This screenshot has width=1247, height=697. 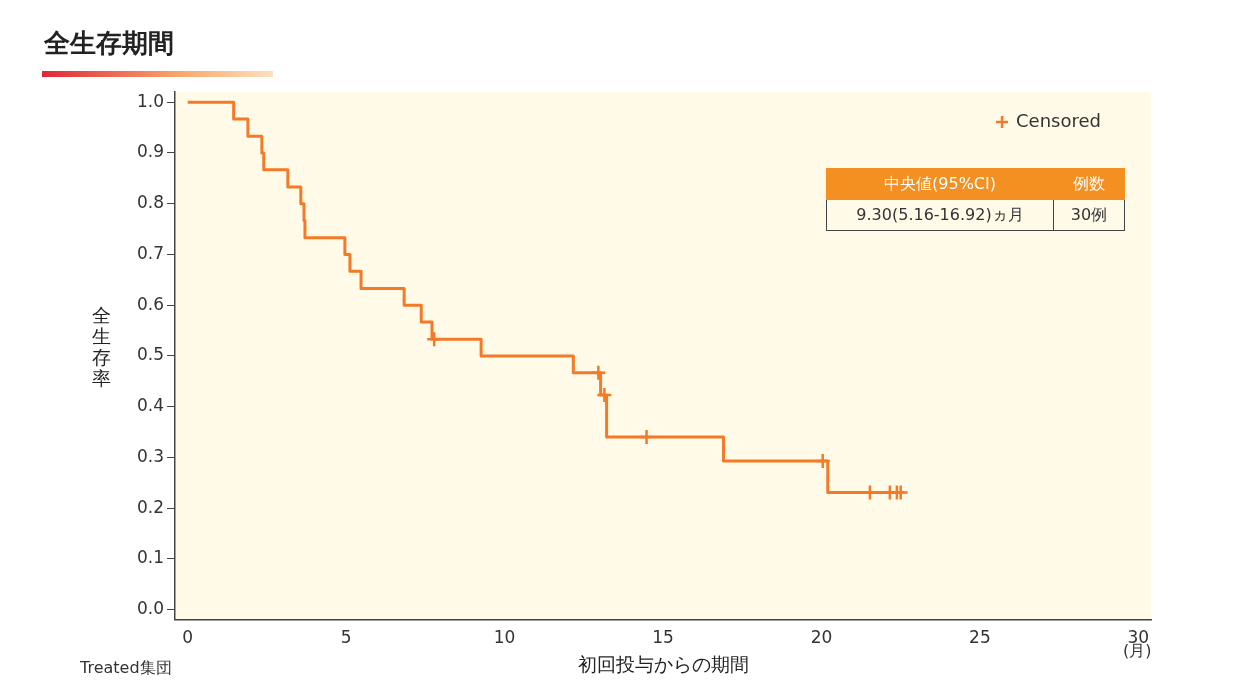 What do you see at coordinates (504, 637) in the screenshot?
I see `x-tick-label: 10` at bounding box center [504, 637].